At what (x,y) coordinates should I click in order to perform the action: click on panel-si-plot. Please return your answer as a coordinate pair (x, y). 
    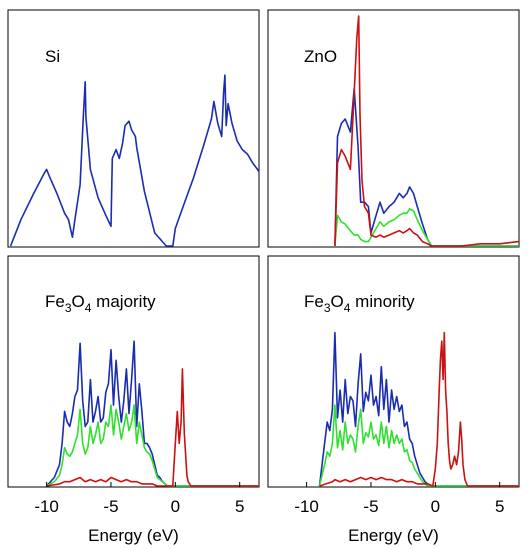
    Looking at the image, I should click on (134, 160).